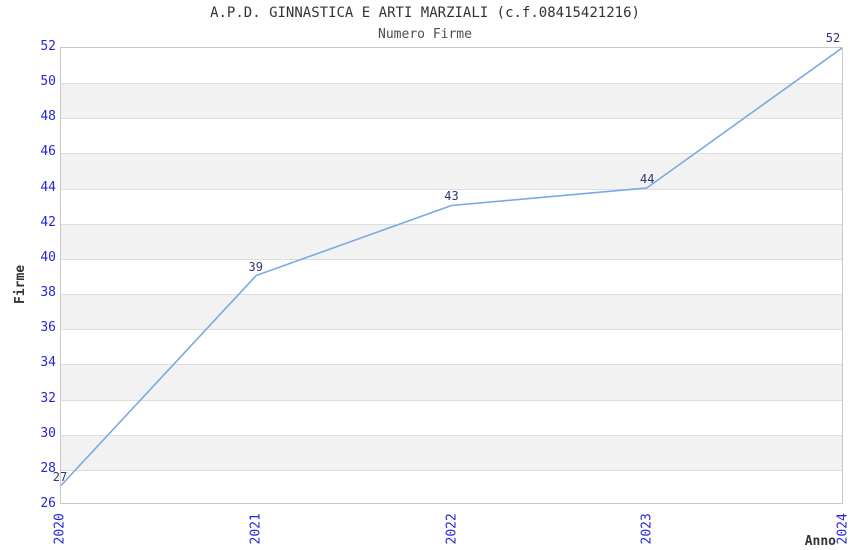 This screenshot has height=550, width=850. What do you see at coordinates (48, 152) in the screenshot?
I see `y-tick-label: 46` at bounding box center [48, 152].